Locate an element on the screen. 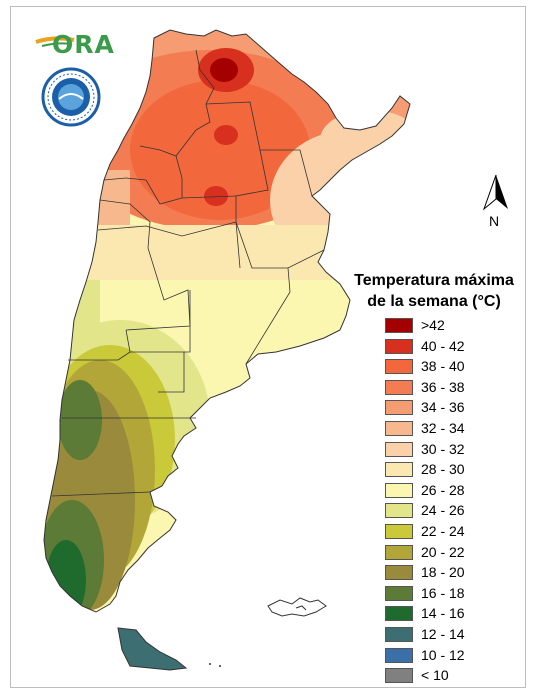  legend-range-label: 20 - 22 is located at coordinates (443, 551).